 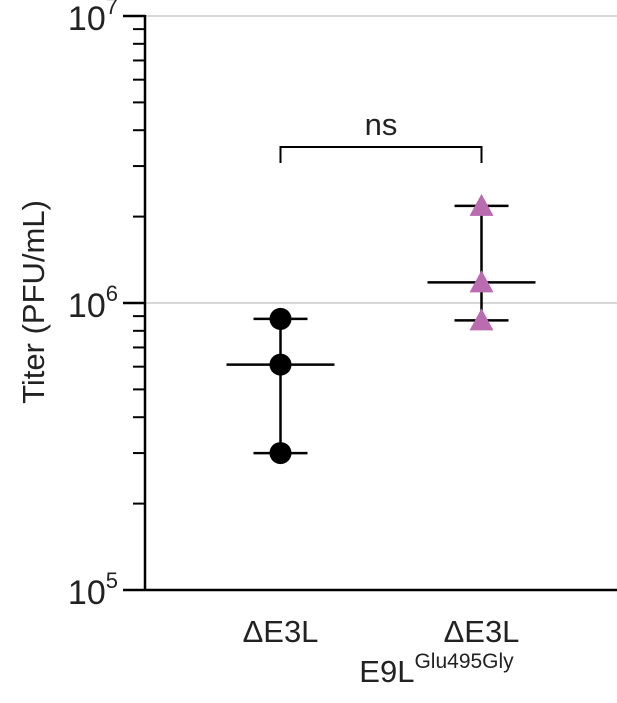 What do you see at coordinates (33, 302) in the screenshot?
I see `y-axis-label: Titer (PFU/mL)` at bounding box center [33, 302].